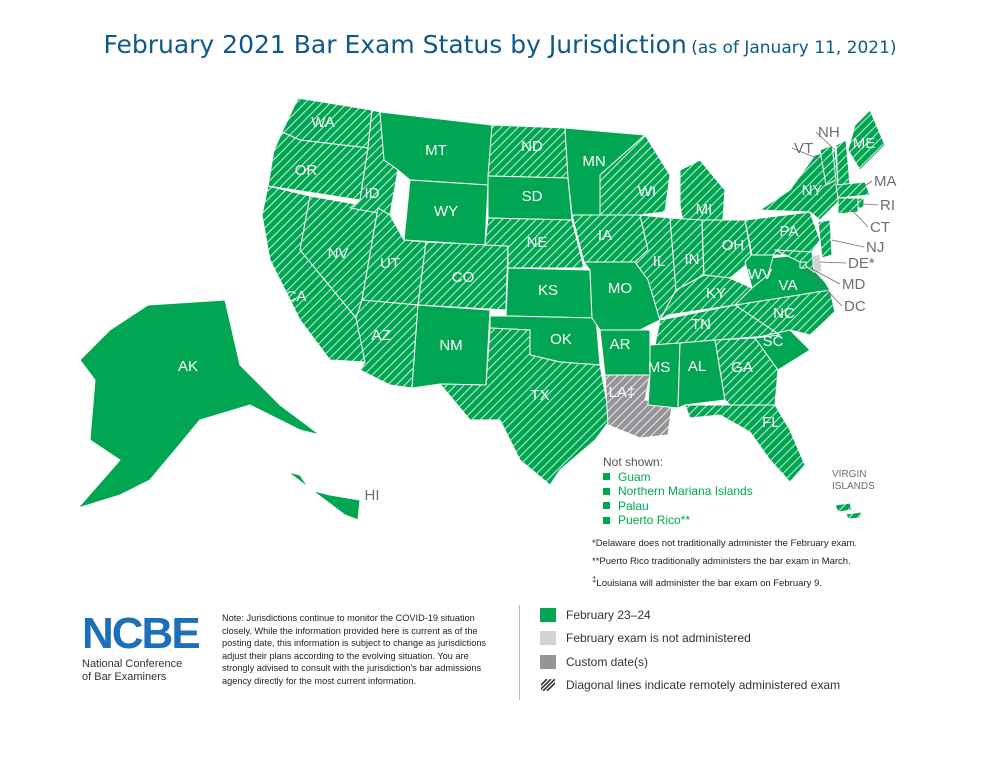 The height and width of the screenshot is (773, 1000). What do you see at coordinates (450, 345) in the screenshot?
I see `state-label-nm: NM` at bounding box center [450, 345].